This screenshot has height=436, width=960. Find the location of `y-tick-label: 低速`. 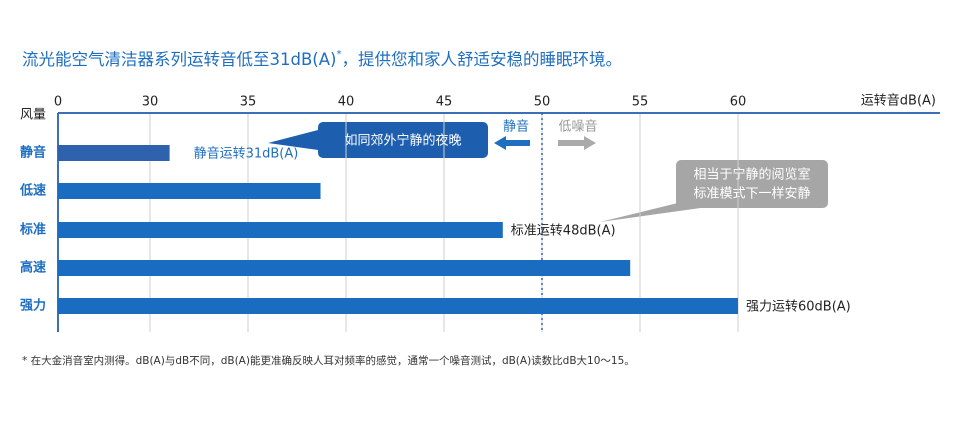

y-tick-label: 低速 is located at coordinates (32, 191).